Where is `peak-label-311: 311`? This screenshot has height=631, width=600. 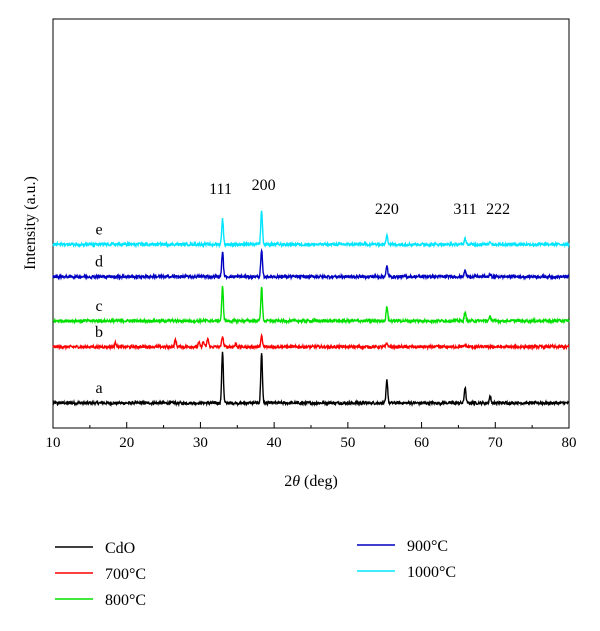 peak-label-311: 311 is located at coordinates (464, 209).